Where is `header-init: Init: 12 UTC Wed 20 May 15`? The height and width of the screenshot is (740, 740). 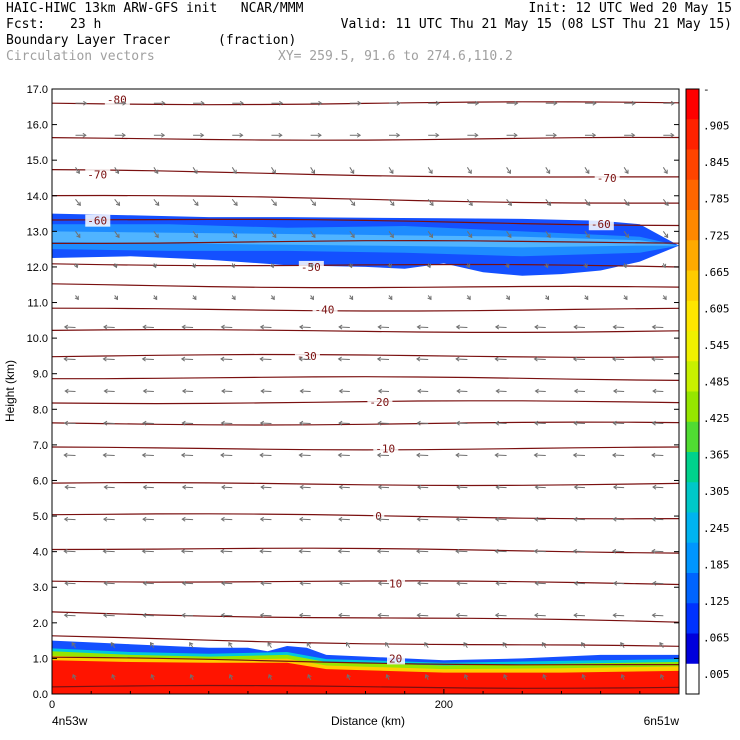 header-init: Init: 12 UTC Wed 20 May 15 is located at coordinates (630, 8).